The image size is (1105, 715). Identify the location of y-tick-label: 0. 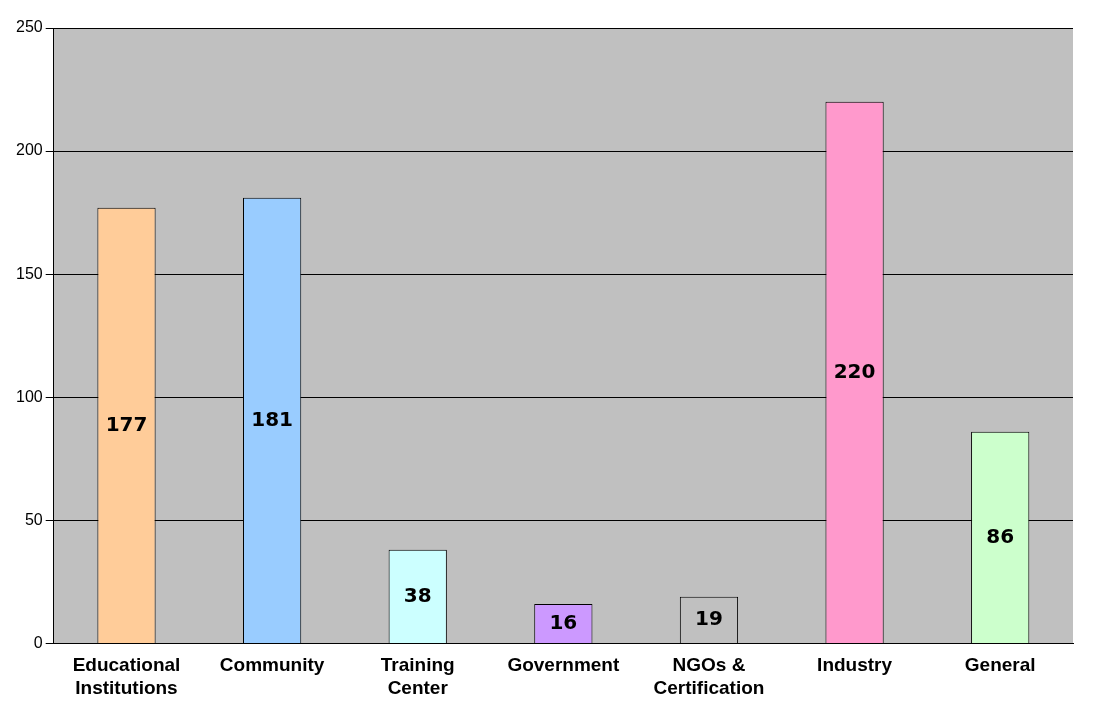
(38, 642).